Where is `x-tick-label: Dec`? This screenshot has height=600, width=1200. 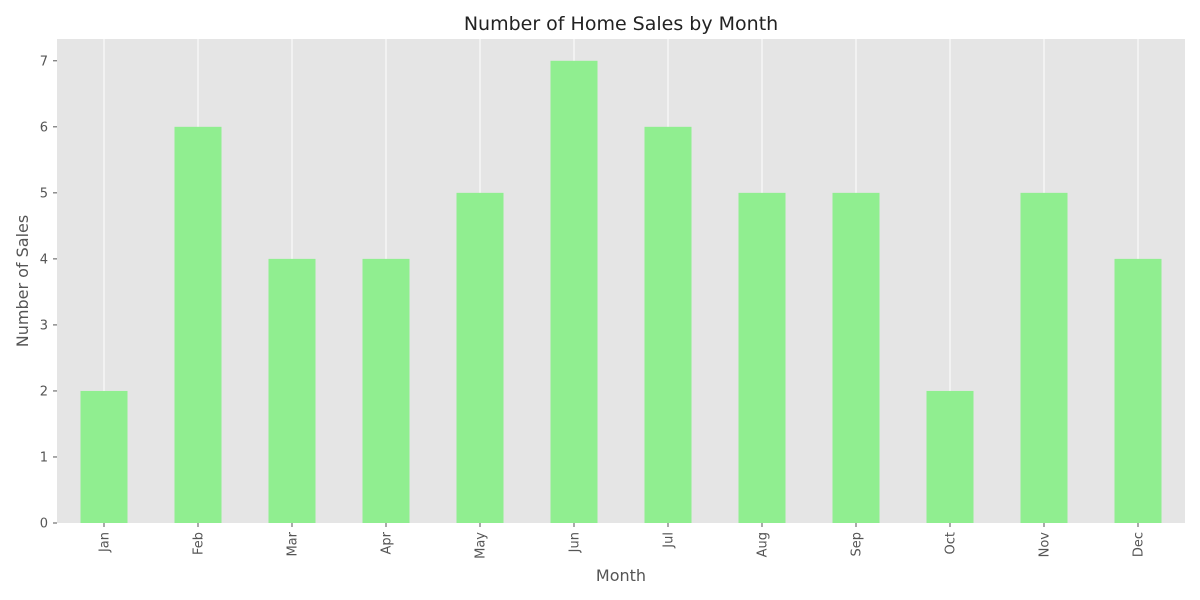
x-tick-label: Dec is located at coordinates (1139, 544).